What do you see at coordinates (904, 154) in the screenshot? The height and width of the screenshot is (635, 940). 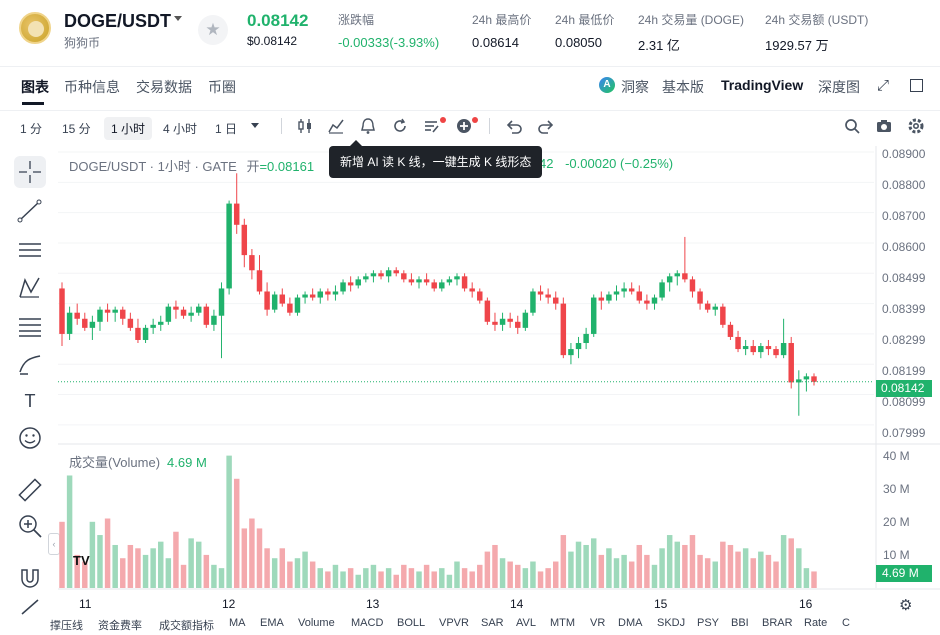 I see `price-axis-tick: 0.08900` at bounding box center [904, 154].